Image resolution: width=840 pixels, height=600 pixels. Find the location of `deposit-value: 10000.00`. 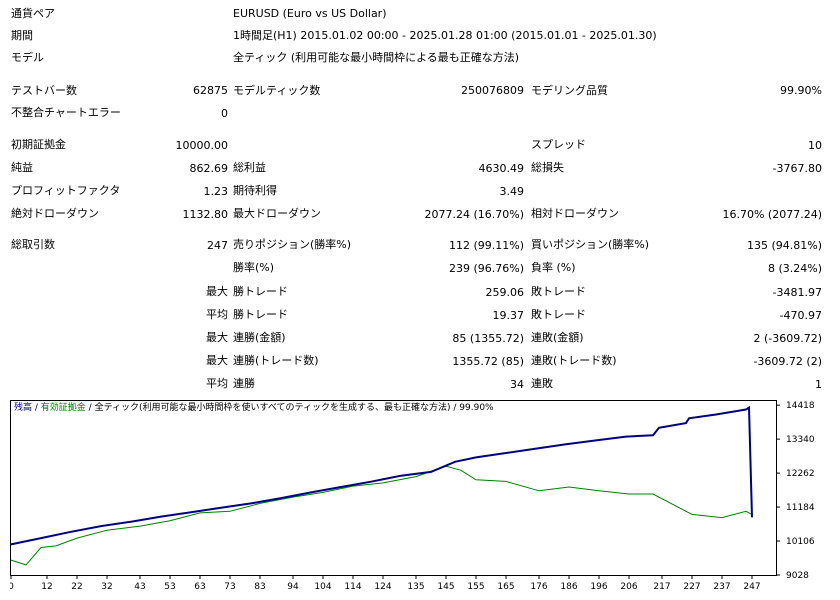

deposit-value: 10000.00 is located at coordinates (202, 145).